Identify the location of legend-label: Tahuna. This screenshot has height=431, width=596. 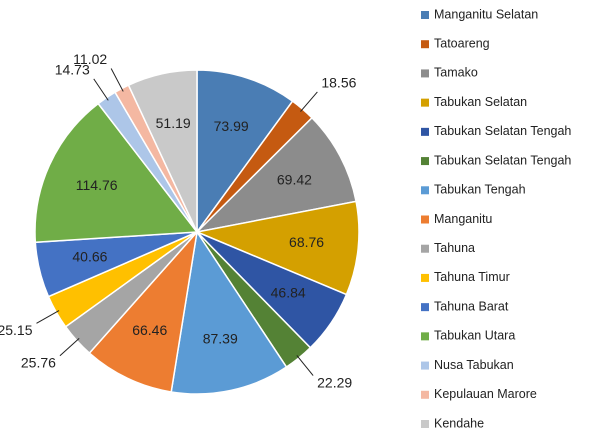
(454, 248).